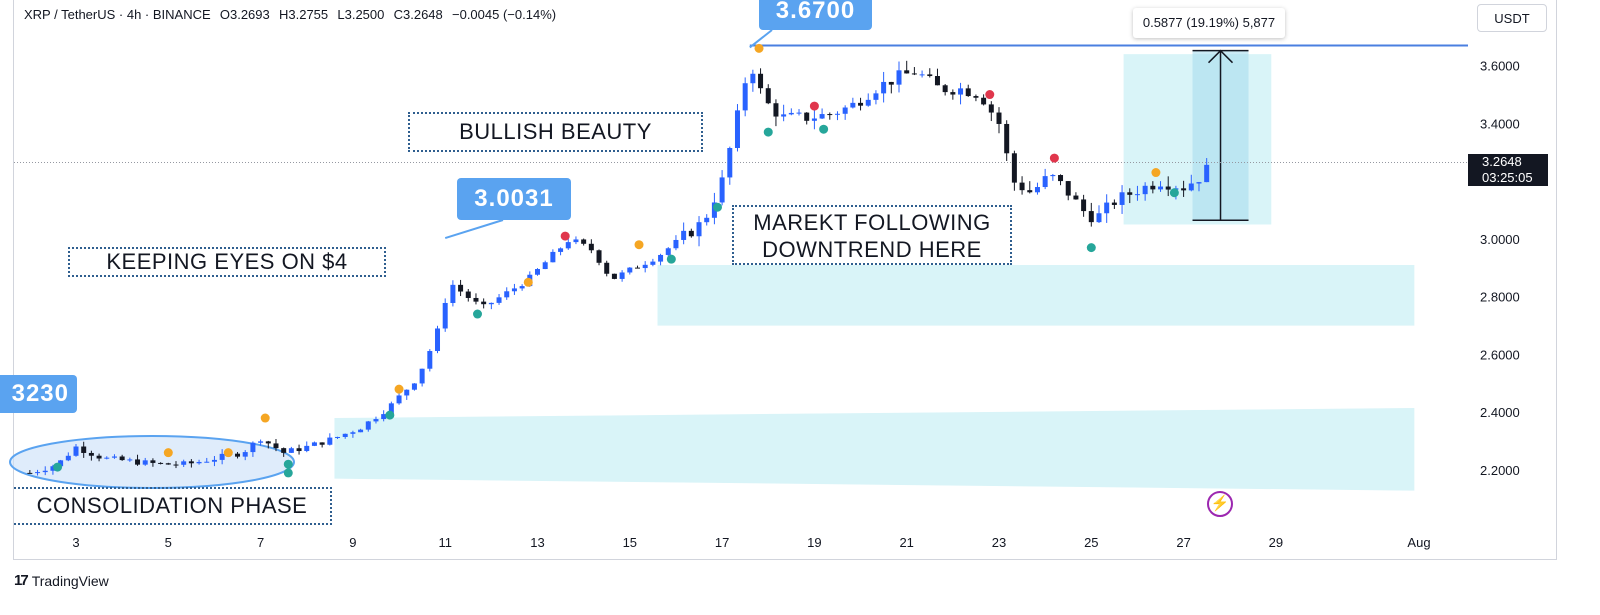  What do you see at coordinates (445, 542) in the screenshot?
I see `x-tick-label: 11` at bounding box center [445, 542].